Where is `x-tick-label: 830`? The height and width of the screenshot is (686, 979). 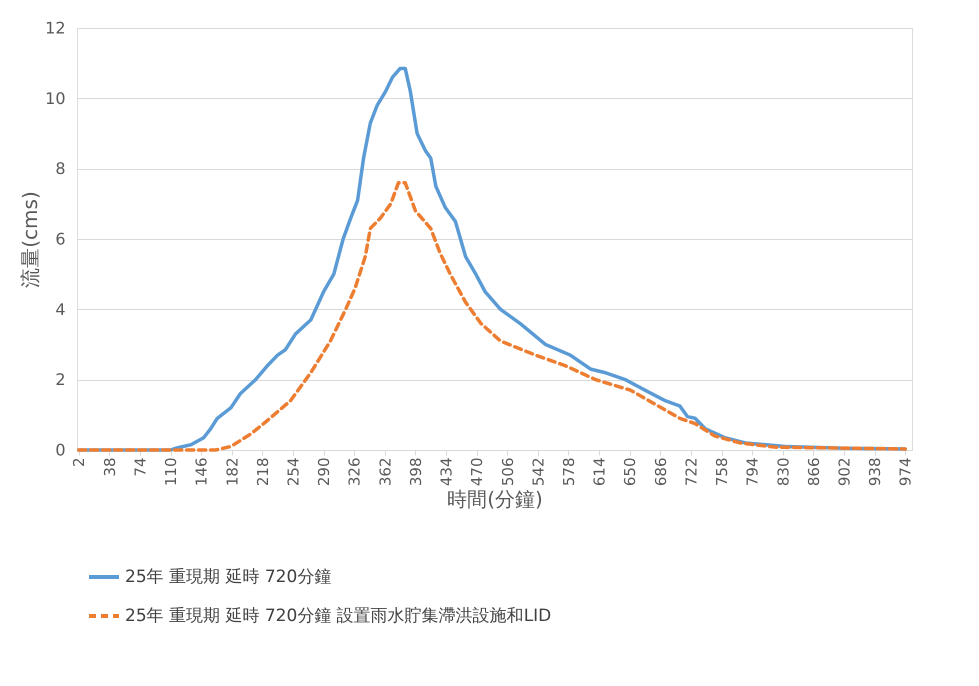
x-tick-label: 830 is located at coordinates (783, 472).